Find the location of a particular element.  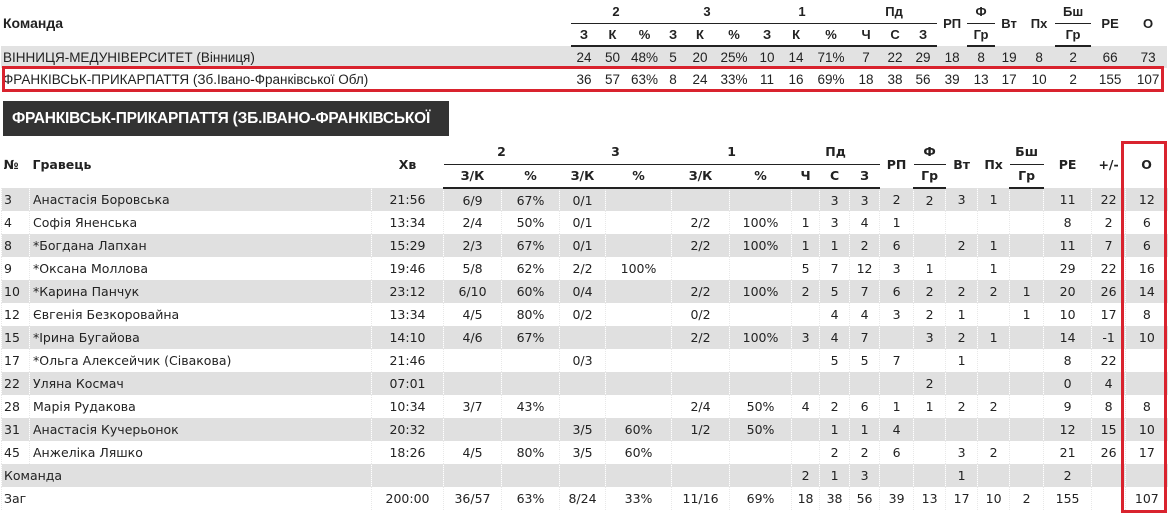

stat-cell: 8/24 is located at coordinates (582, 498).